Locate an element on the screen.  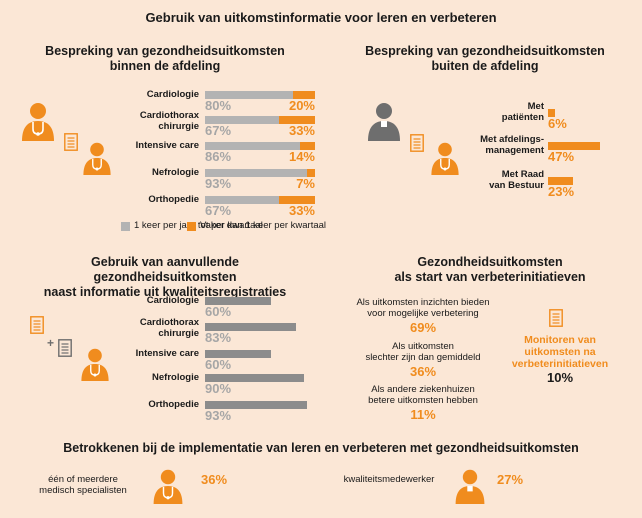
s4-item-text: betere uitkomsten hebben is located at coordinates (423, 400).